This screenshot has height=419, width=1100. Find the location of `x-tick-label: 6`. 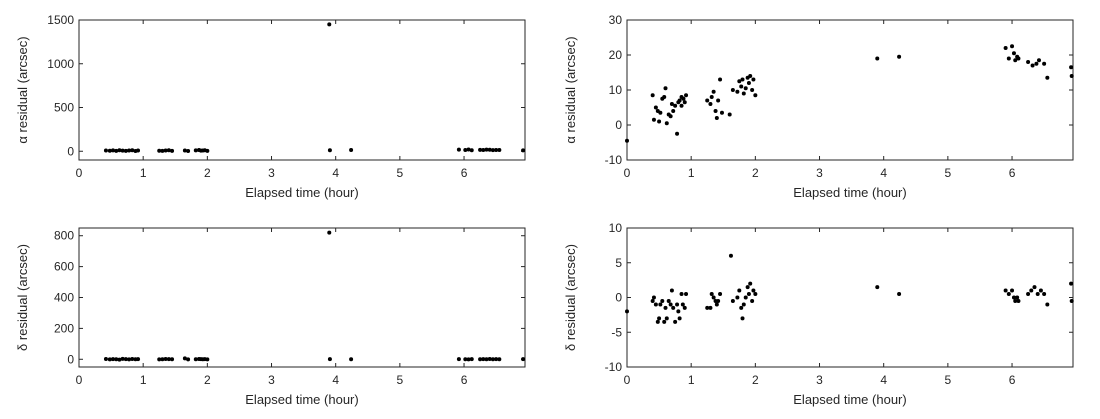

x-tick-label: 6 is located at coordinates (464, 173).